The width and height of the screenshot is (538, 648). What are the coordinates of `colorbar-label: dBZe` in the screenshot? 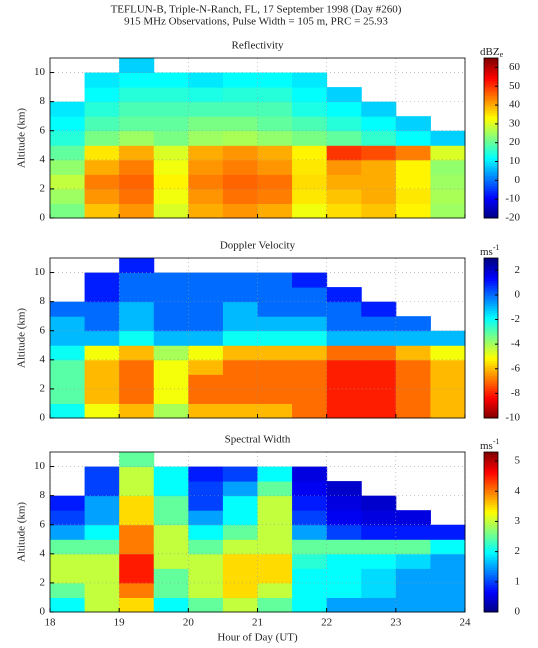 It's located at (492, 52).